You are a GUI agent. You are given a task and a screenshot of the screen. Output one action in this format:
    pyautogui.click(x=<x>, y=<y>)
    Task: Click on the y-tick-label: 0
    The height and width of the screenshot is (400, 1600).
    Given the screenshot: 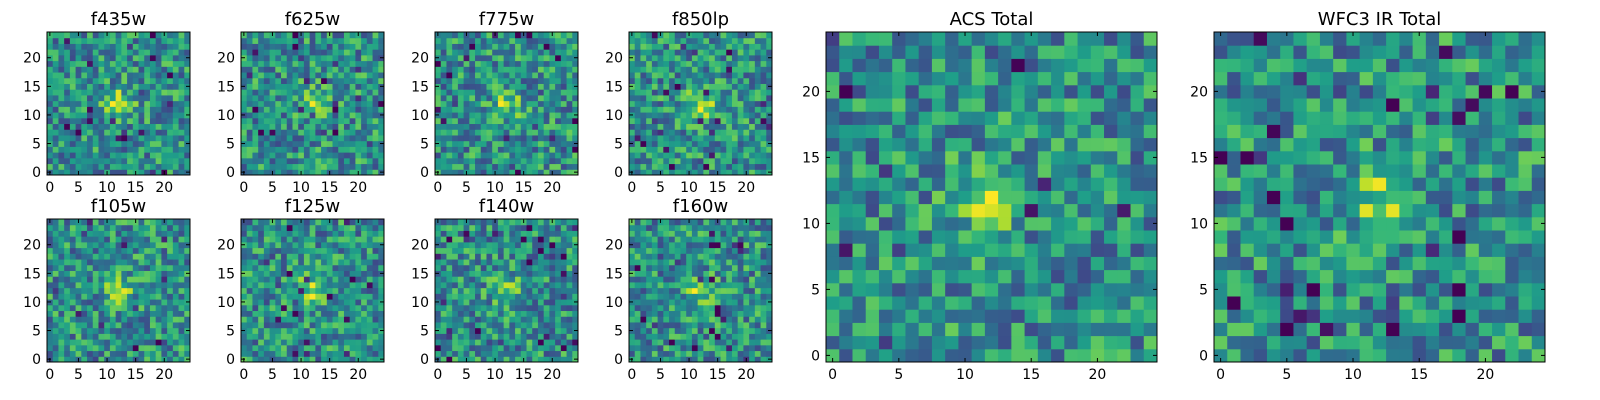 What is the action you would take?
    pyautogui.click(x=424, y=173)
    